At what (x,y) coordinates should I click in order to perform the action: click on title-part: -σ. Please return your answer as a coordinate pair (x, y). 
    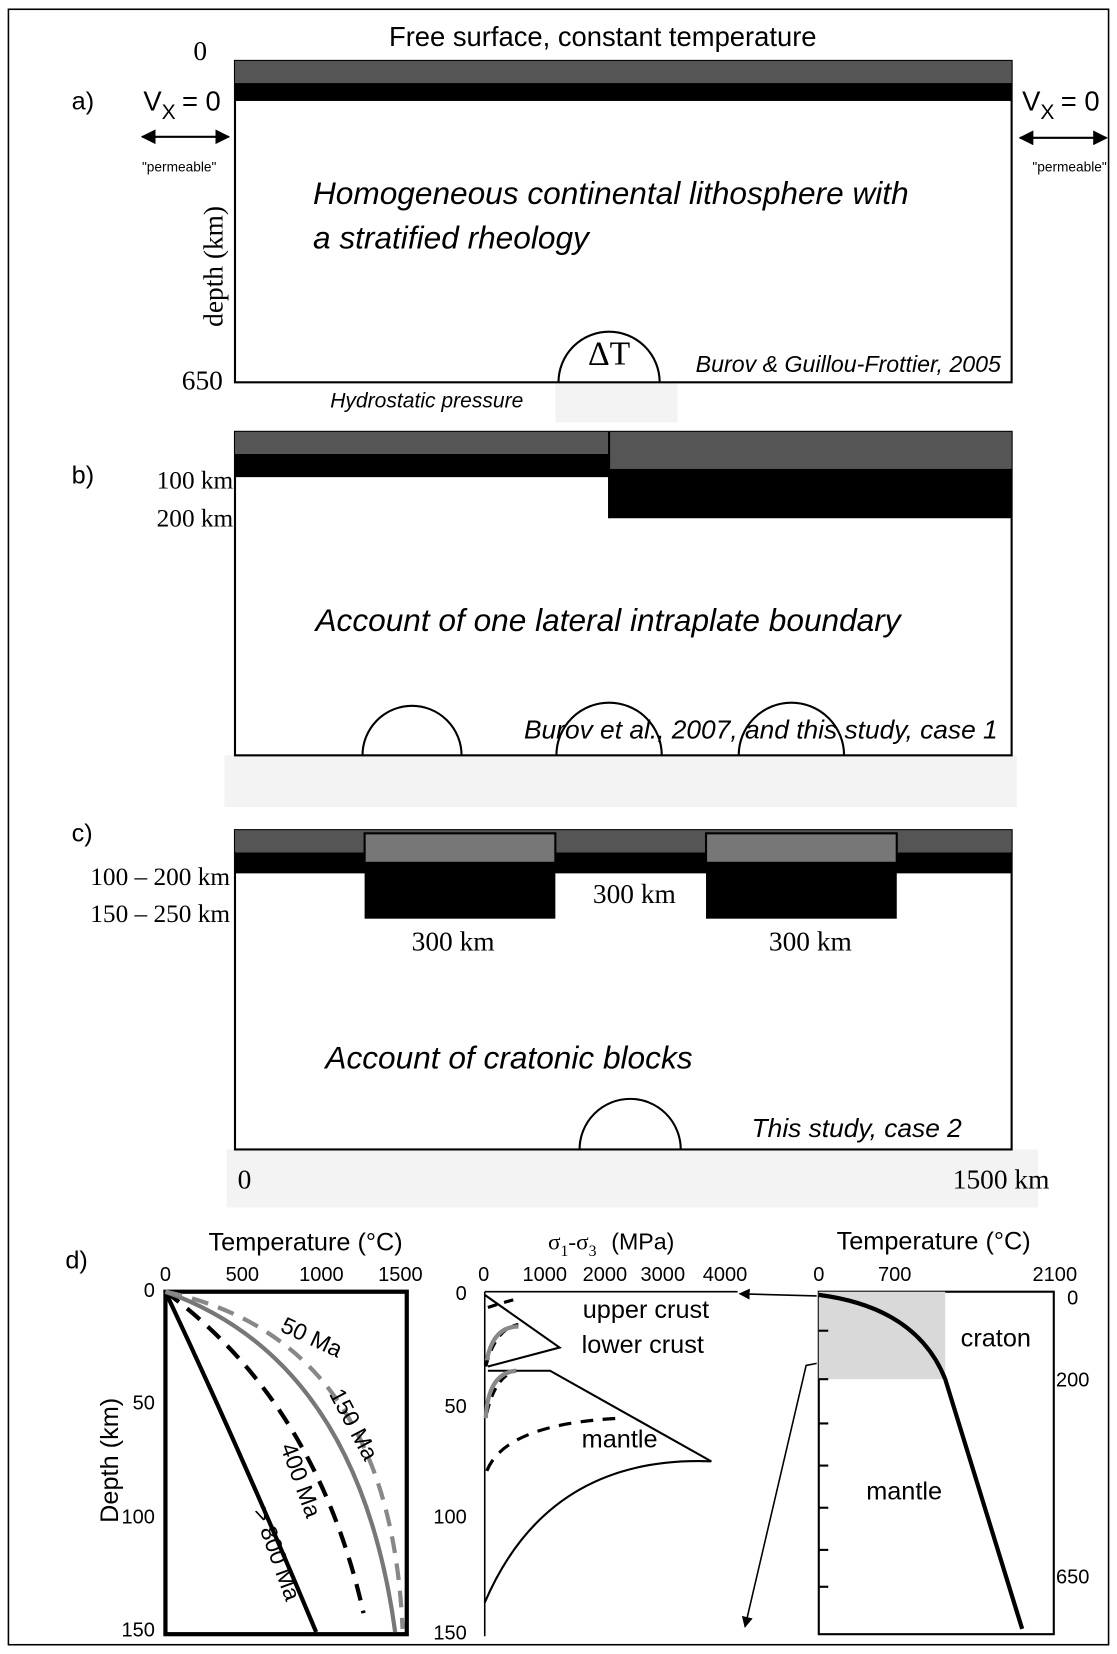
    Looking at the image, I should click on (578, 1243).